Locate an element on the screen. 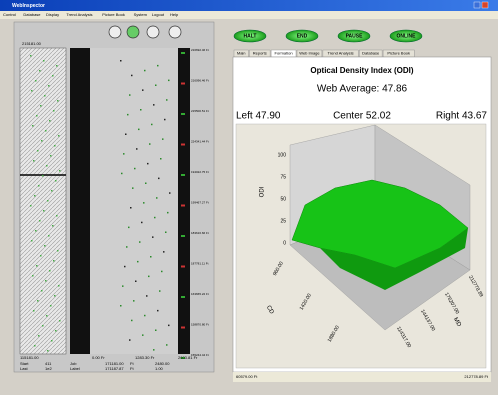  odi-tick-label: 75 is located at coordinates (283, 177).